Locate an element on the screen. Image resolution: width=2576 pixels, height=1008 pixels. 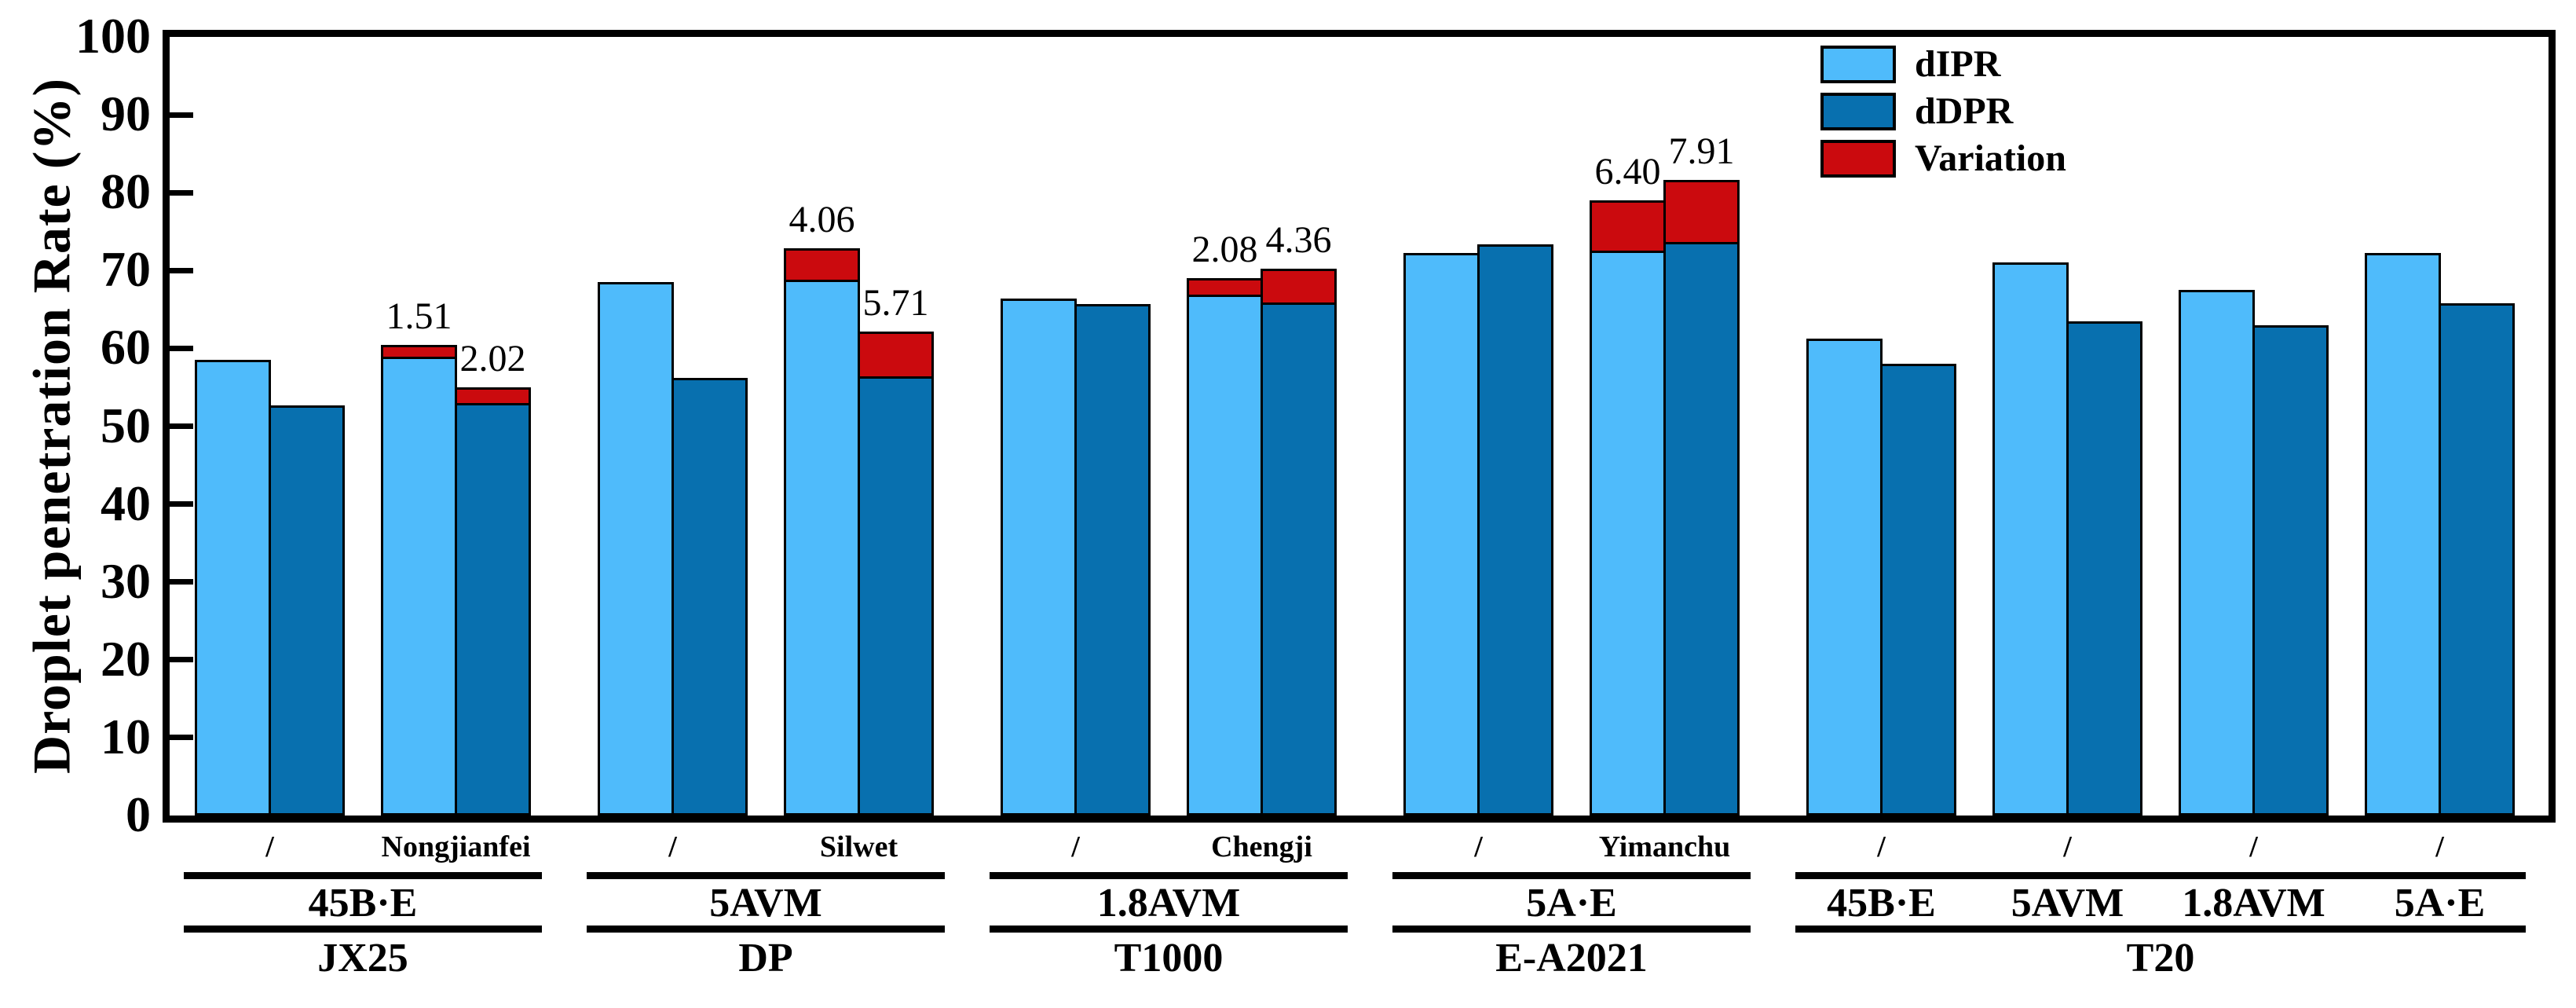
variation-label: 4.36 is located at coordinates (1299, 239).